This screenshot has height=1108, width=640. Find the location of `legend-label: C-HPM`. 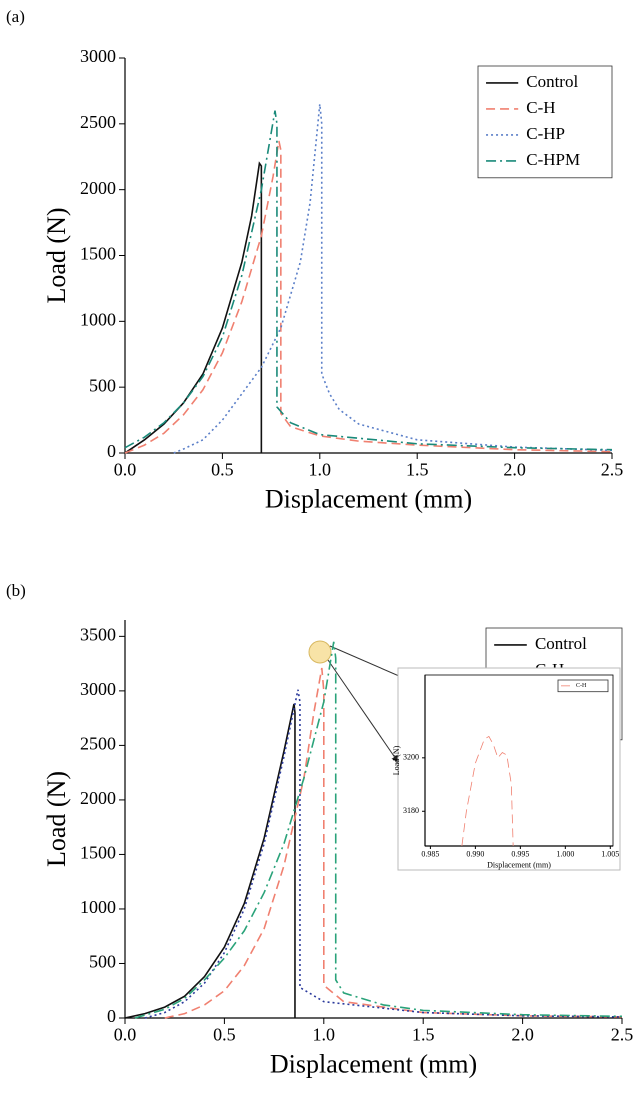

legend-label: C-HPM is located at coordinates (553, 159).